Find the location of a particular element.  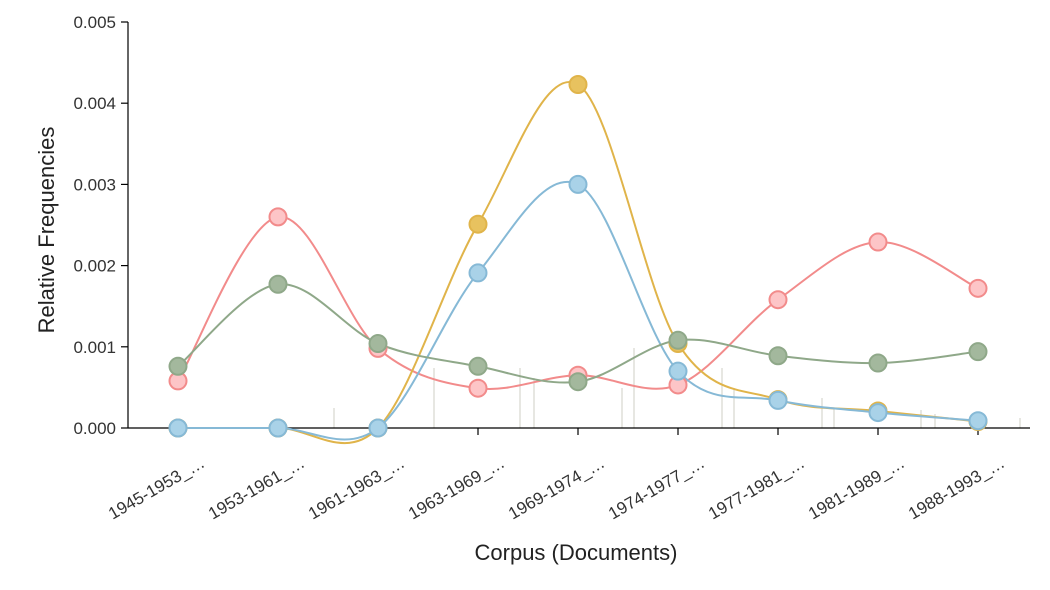

y-tick-label: 0.002 is located at coordinates (94, 266).